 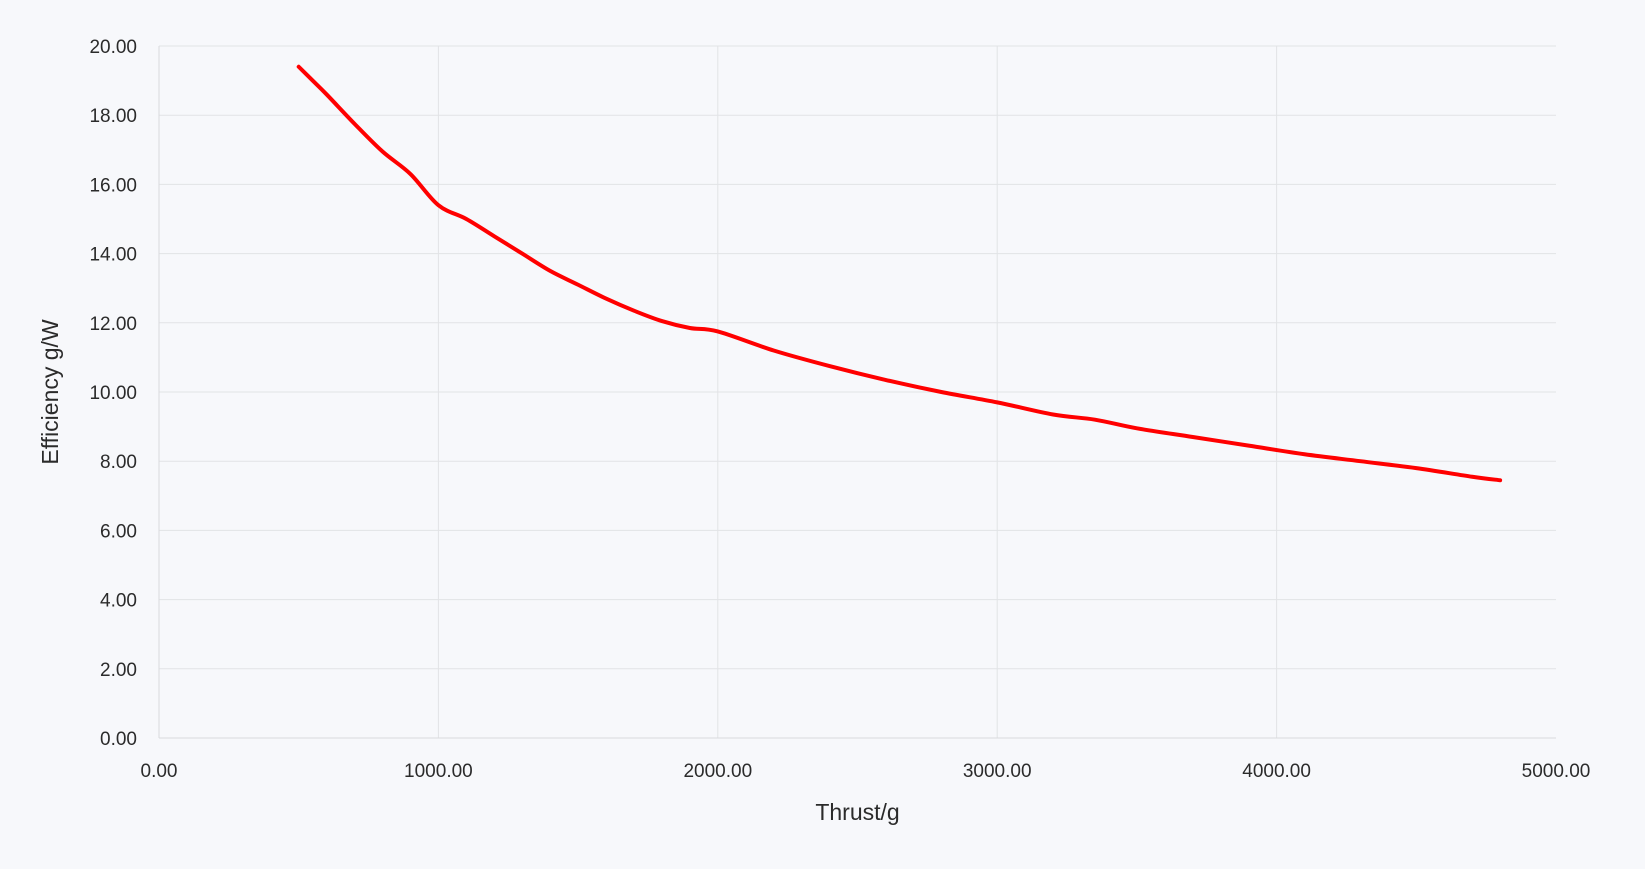 What do you see at coordinates (118, 670) in the screenshot?
I see `y-tick-label: 2.00` at bounding box center [118, 670].